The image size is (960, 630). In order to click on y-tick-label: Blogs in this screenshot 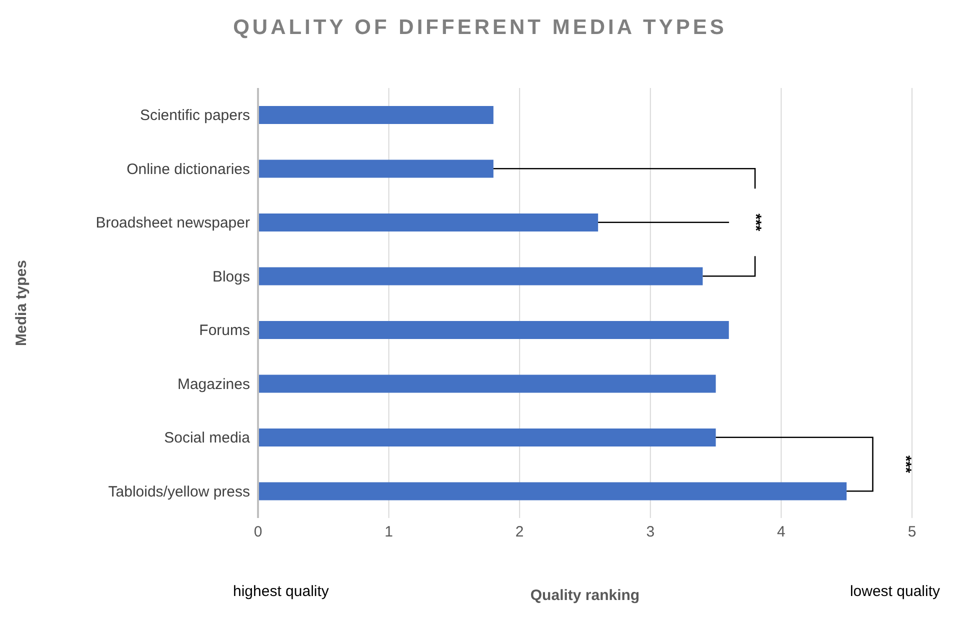, I will do `click(231, 277)`.